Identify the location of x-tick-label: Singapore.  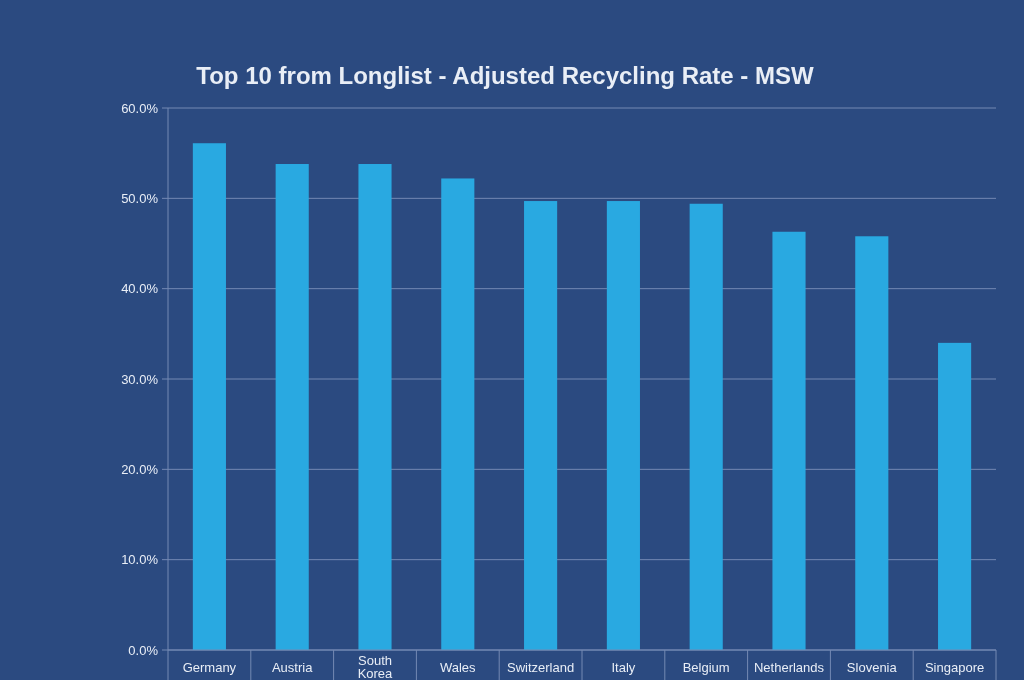
(954, 667).